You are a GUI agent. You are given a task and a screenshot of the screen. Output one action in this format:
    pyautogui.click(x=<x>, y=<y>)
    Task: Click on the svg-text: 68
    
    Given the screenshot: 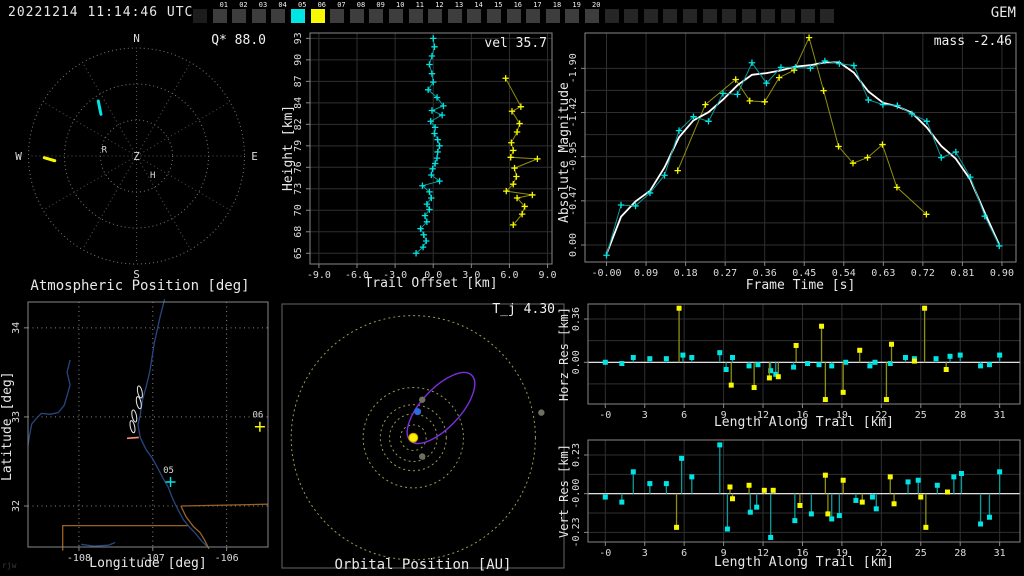 What is the action you would take?
    pyautogui.click(x=298, y=232)
    